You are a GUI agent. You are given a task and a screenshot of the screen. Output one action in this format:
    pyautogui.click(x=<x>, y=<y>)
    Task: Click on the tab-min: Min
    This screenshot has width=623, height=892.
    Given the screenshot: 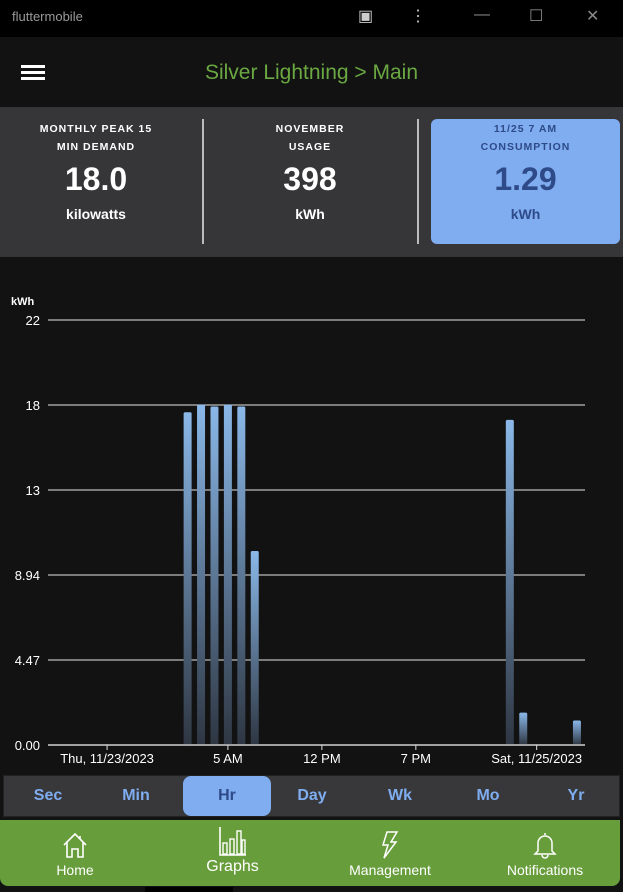 What is the action you would take?
    pyautogui.click(x=136, y=795)
    